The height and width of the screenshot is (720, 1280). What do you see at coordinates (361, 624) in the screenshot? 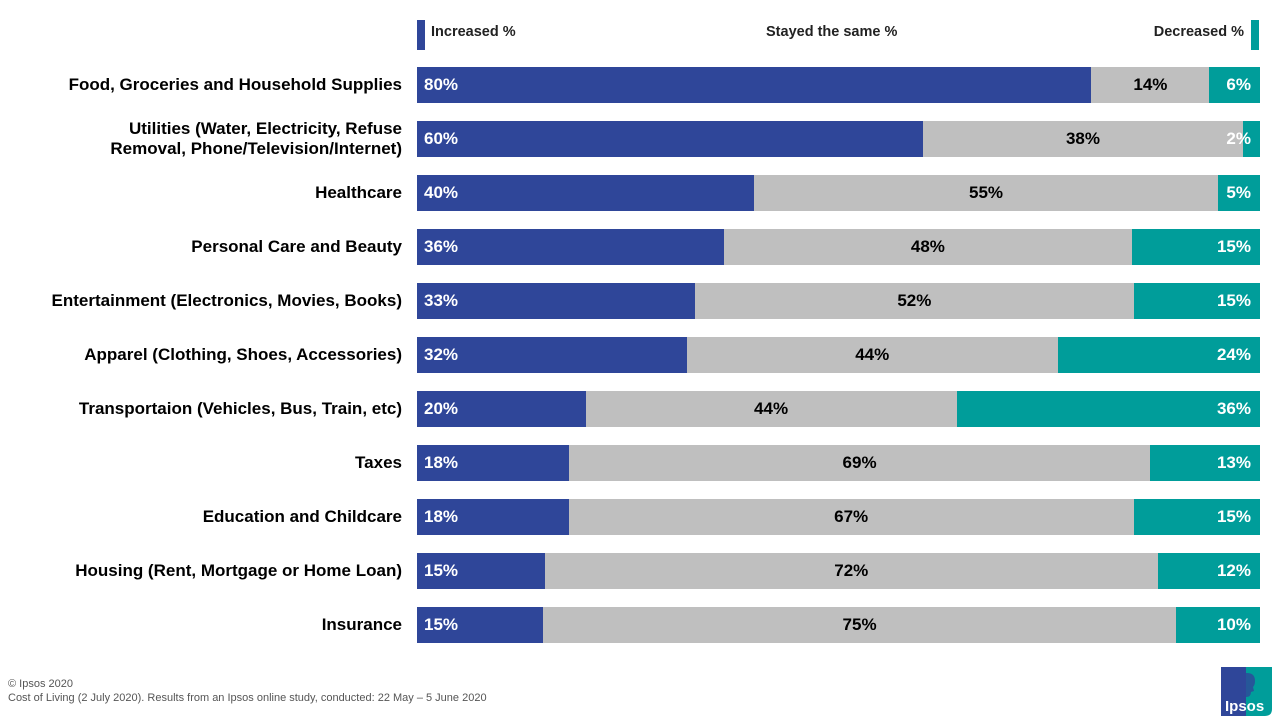
I see `category-label: Insurance` at bounding box center [361, 624].